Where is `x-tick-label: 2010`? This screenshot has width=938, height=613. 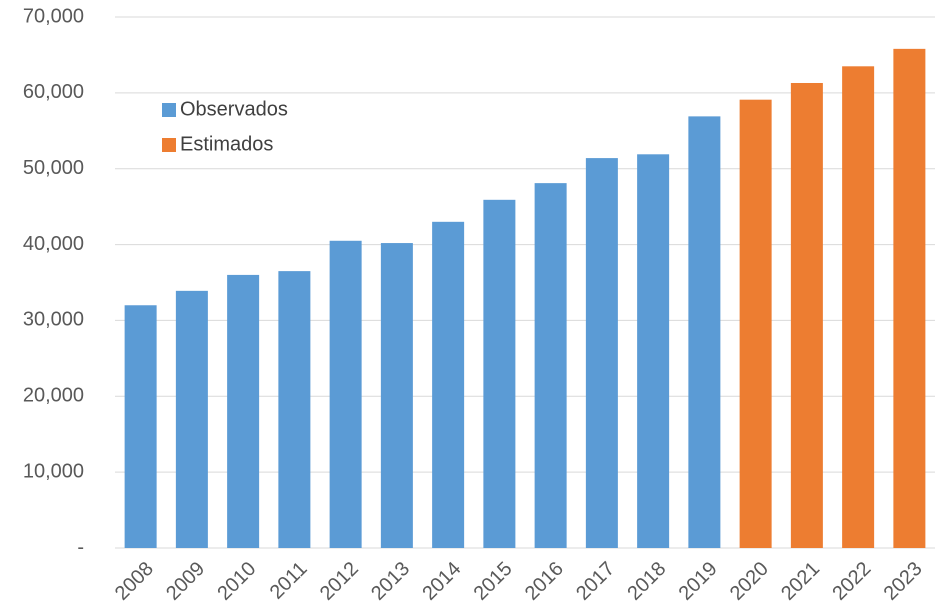 x-tick-label: 2010 is located at coordinates (236, 581).